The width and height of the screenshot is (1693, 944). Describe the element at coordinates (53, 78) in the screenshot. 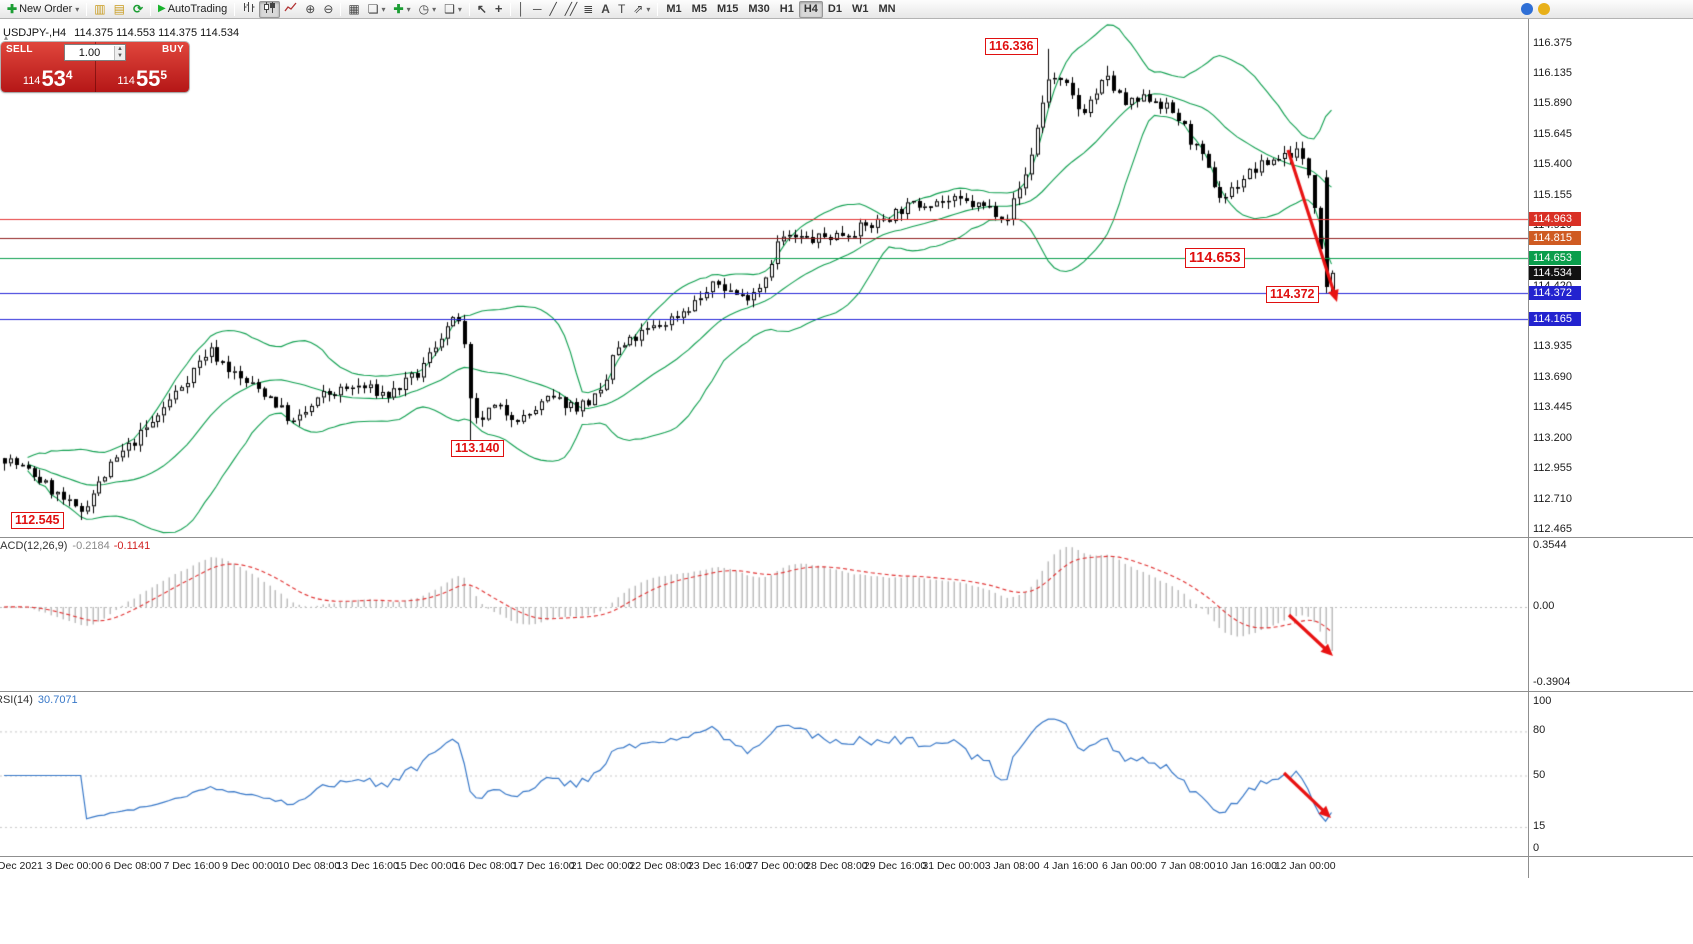

I see `sell-price-pips: 53` at that location.